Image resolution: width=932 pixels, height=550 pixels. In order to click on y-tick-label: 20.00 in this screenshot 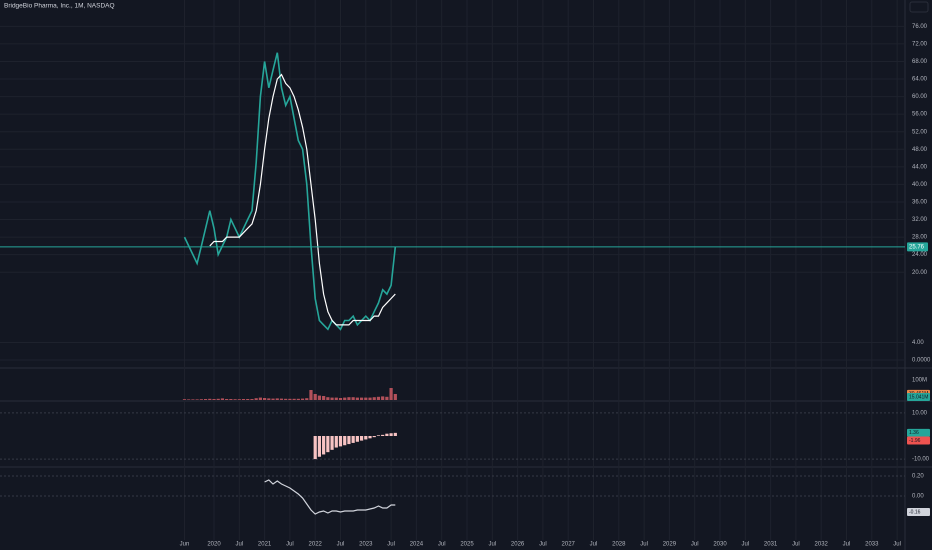, I will do `click(920, 273)`.